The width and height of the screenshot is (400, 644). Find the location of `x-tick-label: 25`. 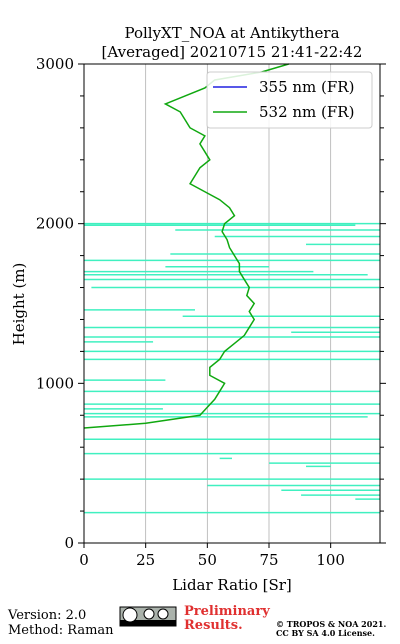

x-tick-label: 25 is located at coordinates (145, 560).